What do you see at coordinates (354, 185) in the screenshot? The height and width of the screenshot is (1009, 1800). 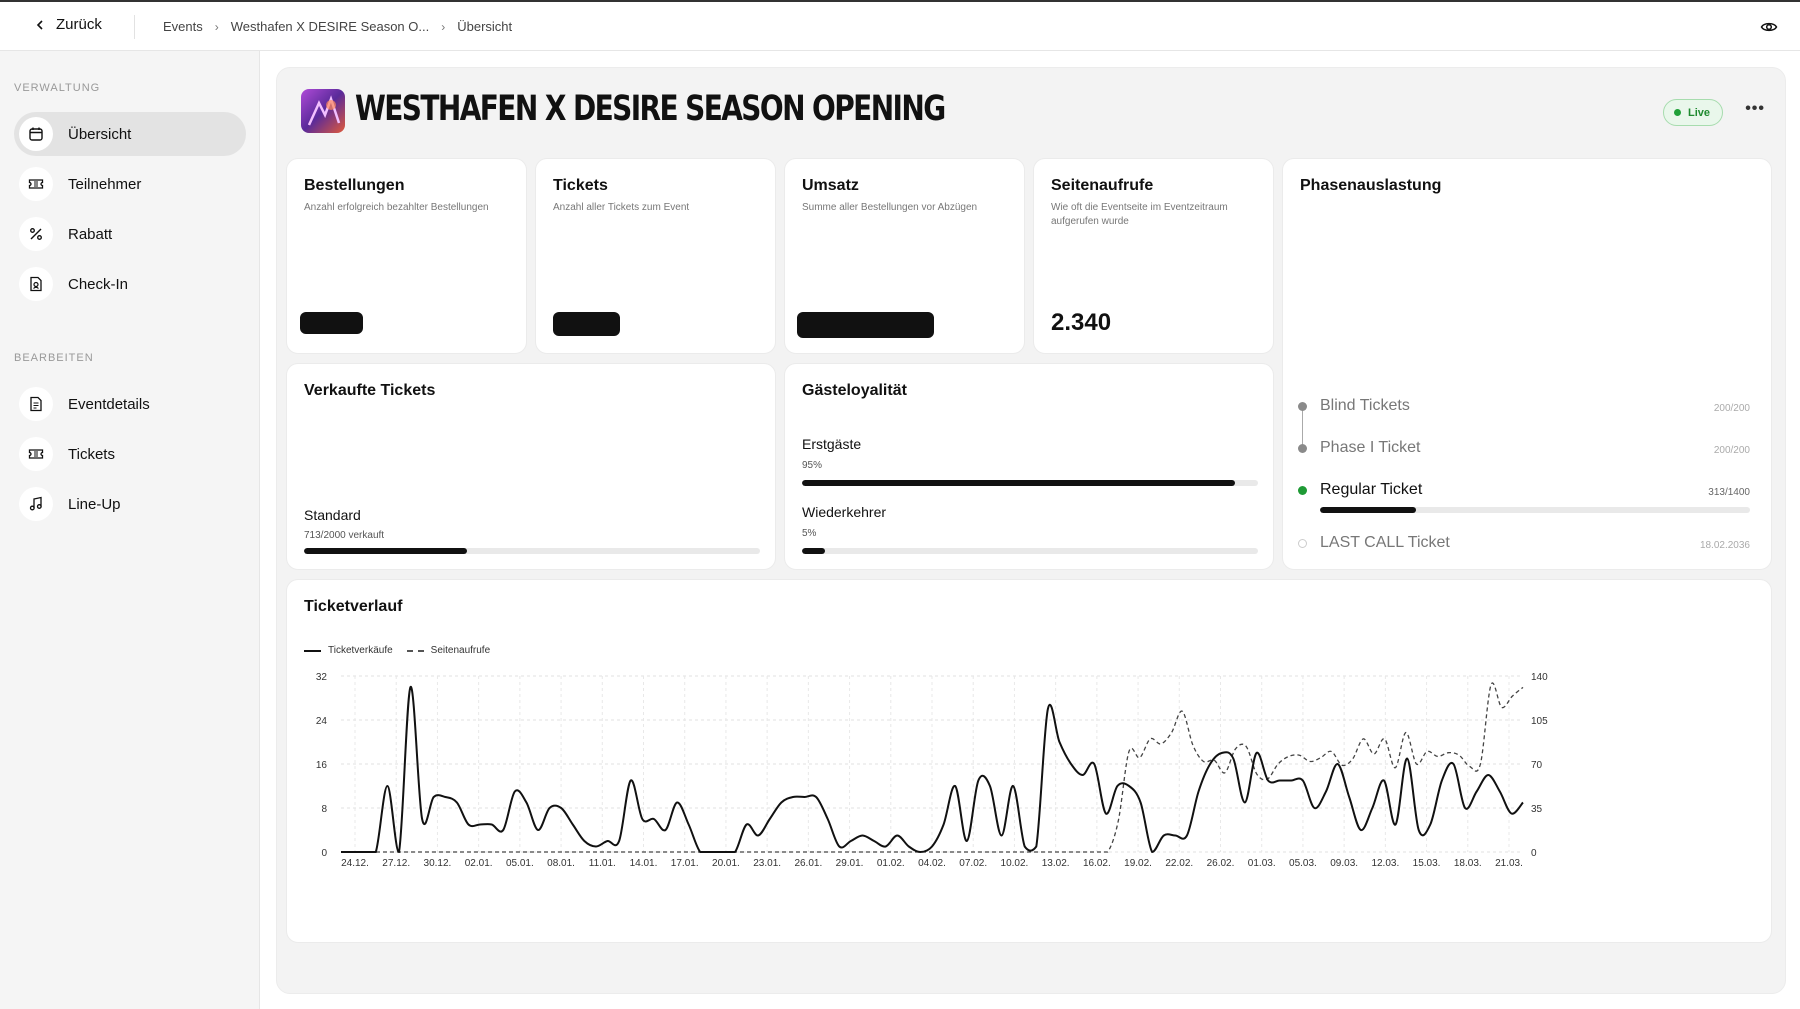 I see `card-title: Bestellungen` at bounding box center [354, 185].